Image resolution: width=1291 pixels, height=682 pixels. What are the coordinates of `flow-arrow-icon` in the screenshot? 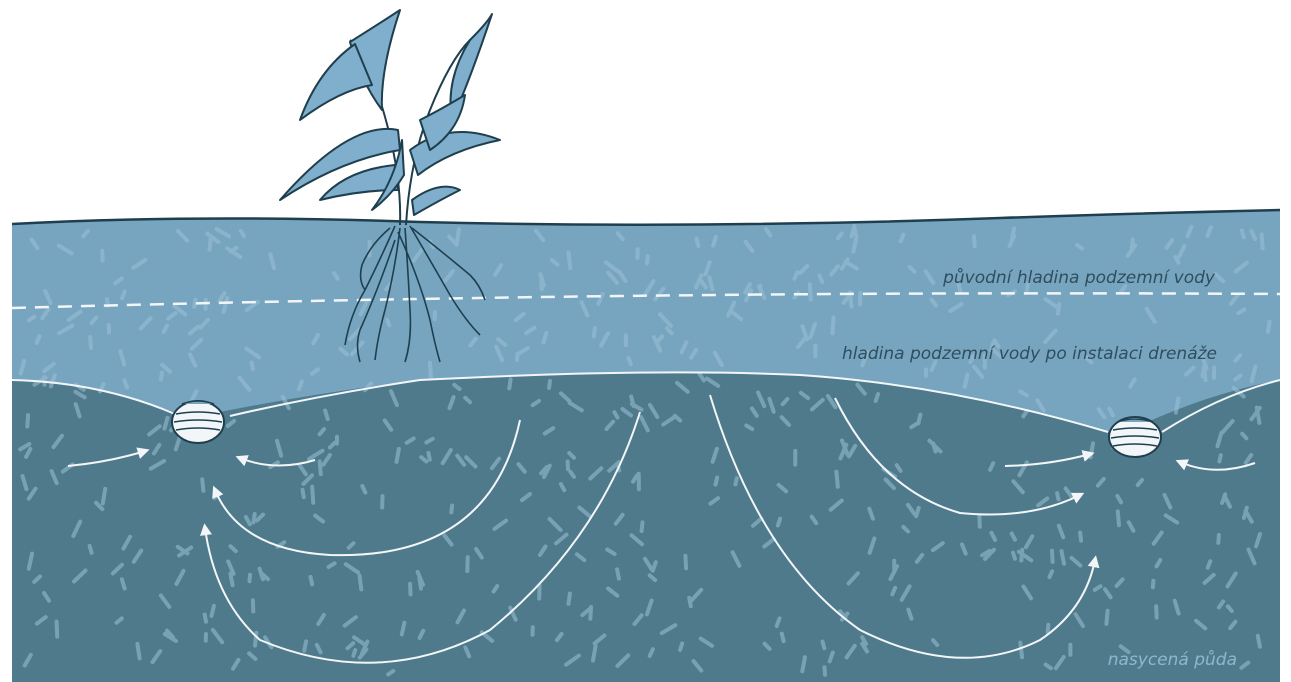 It's located at (366, 488).